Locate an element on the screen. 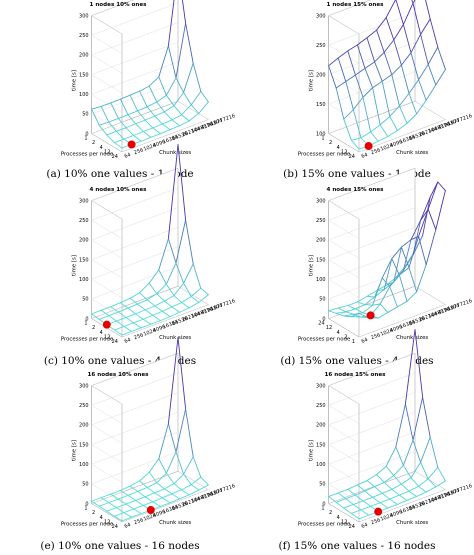 The height and width of the screenshot is (555, 474). z-axis-label: time [s] is located at coordinates (75, 450).